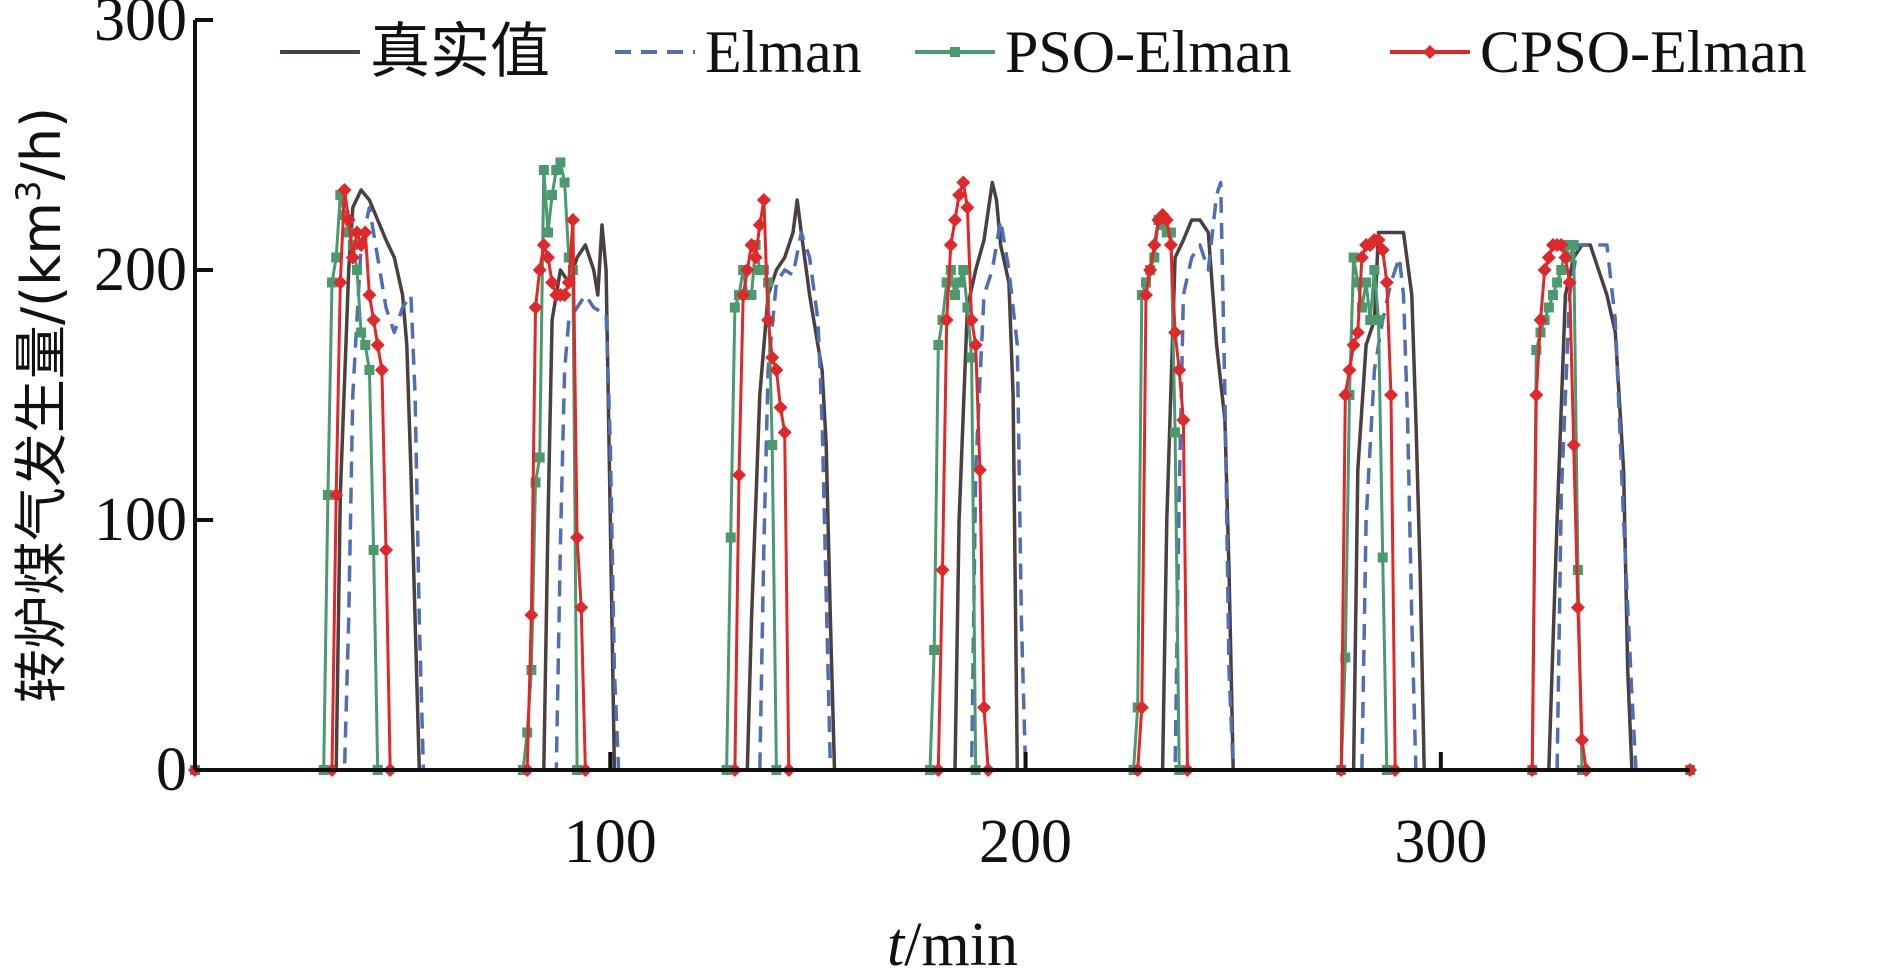 The image size is (1886, 975). Describe the element at coordinates (1025, 842) in the screenshot. I see `x-tick-label: 200` at that location.